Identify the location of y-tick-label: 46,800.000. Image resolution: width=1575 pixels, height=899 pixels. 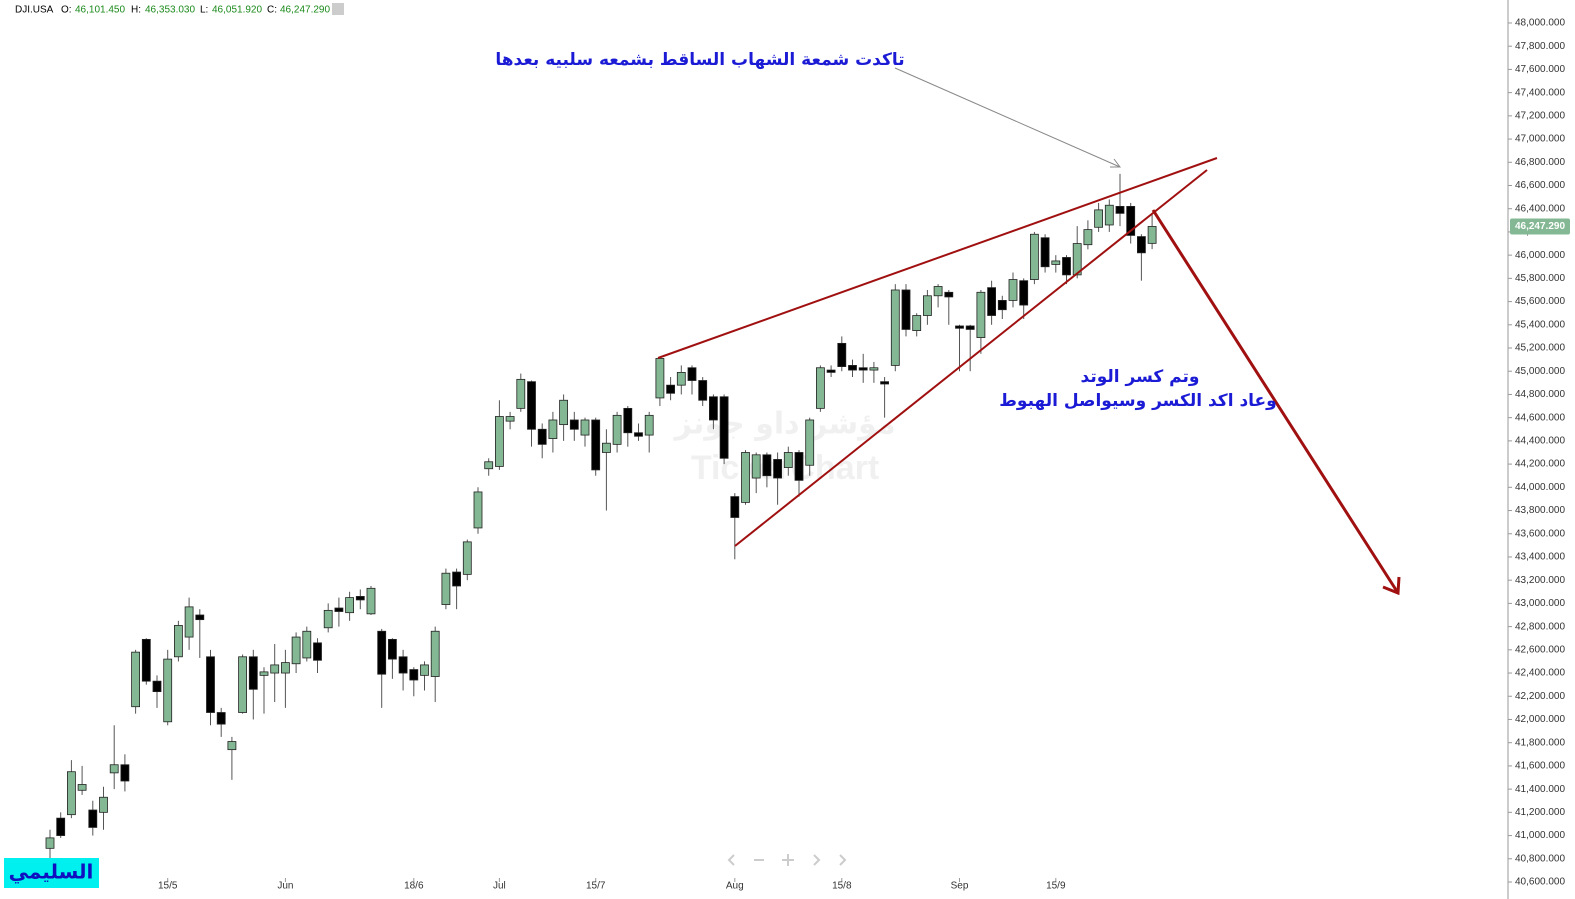
(1540, 162).